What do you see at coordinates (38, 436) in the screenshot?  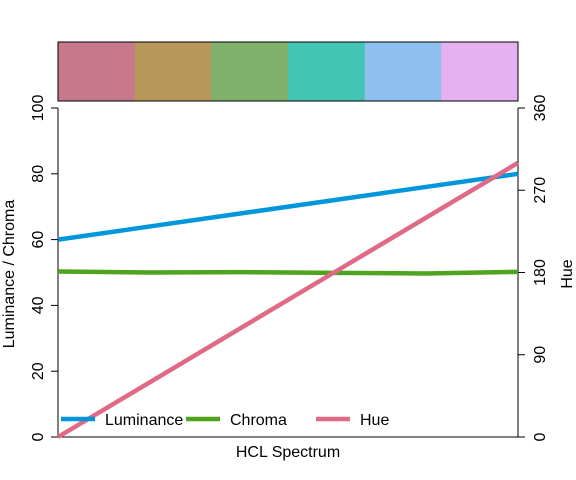 I see `left-y-tick-label: 0` at bounding box center [38, 436].